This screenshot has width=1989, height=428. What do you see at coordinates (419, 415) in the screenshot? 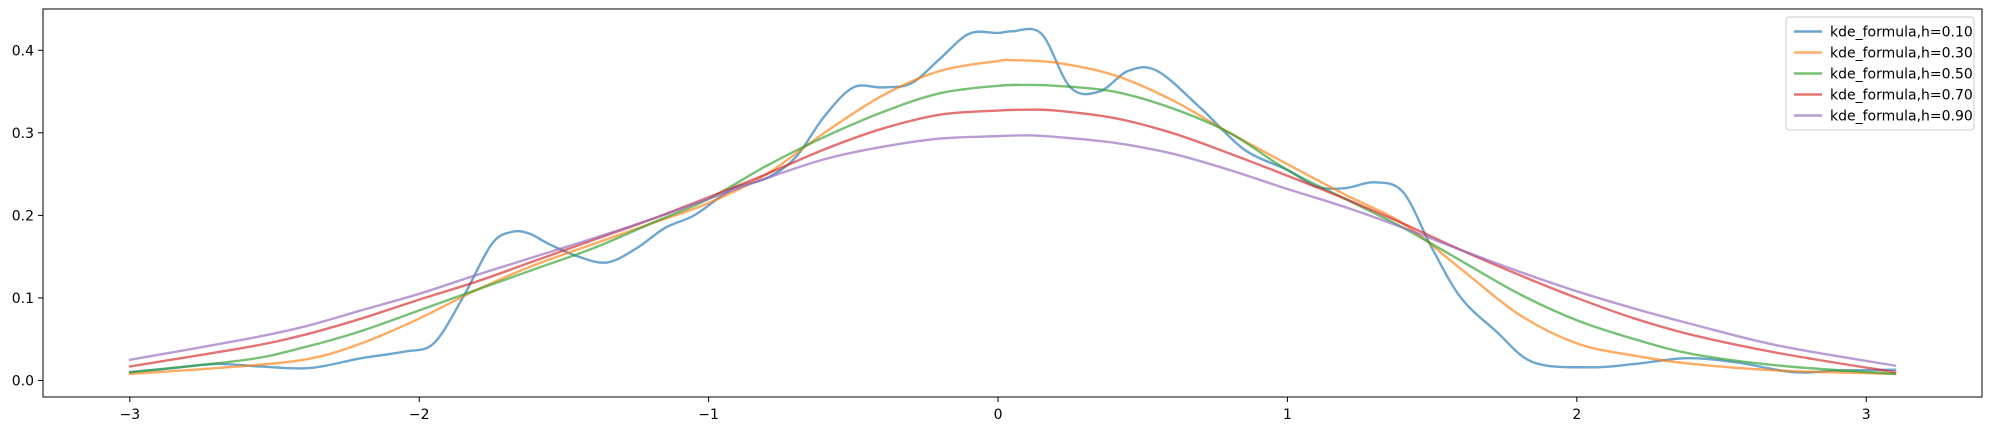
I see `x-tick-label: −2` at bounding box center [419, 415].